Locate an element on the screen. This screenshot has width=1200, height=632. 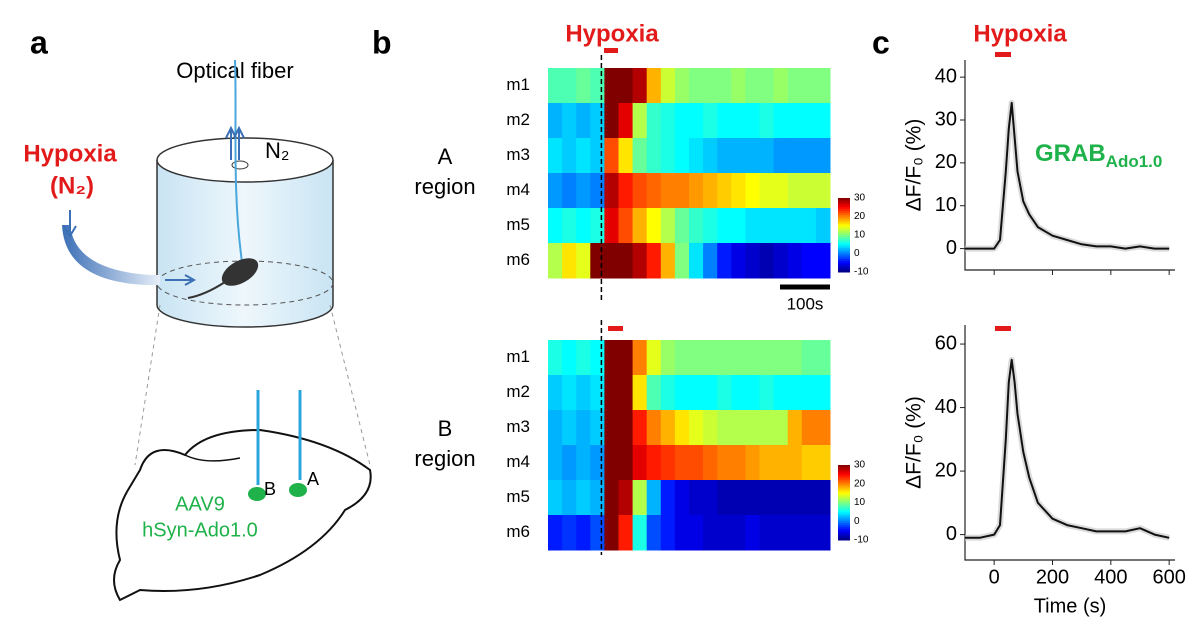
panel-label: b is located at coordinates (382, 42).